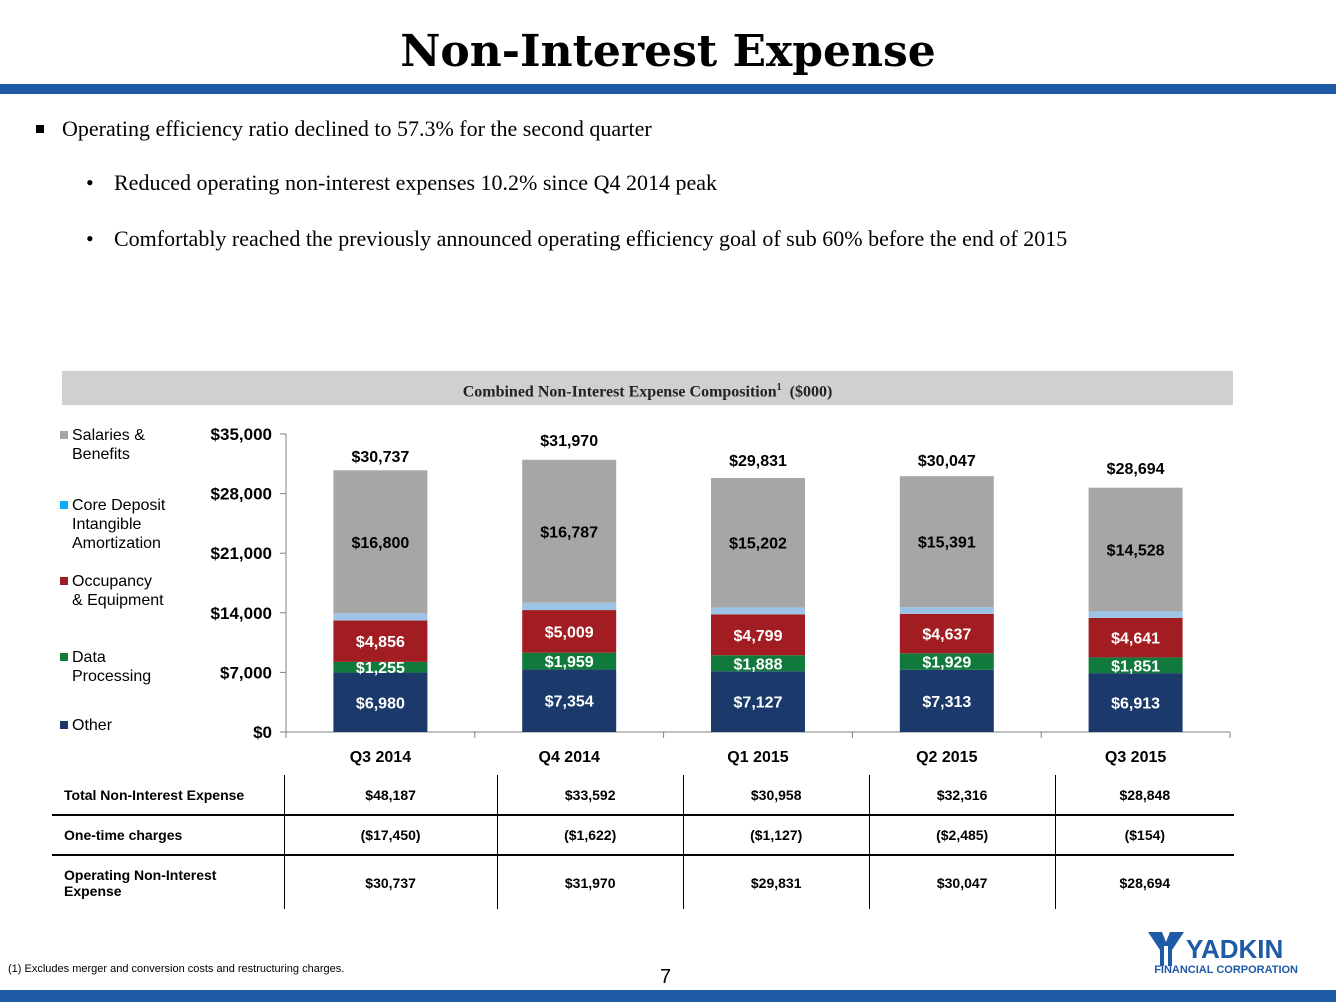 The height and width of the screenshot is (1002, 1336). Describe the element at coordinates (776, 795) in the screenshot. I see `table-cell: $30,958` at that location.